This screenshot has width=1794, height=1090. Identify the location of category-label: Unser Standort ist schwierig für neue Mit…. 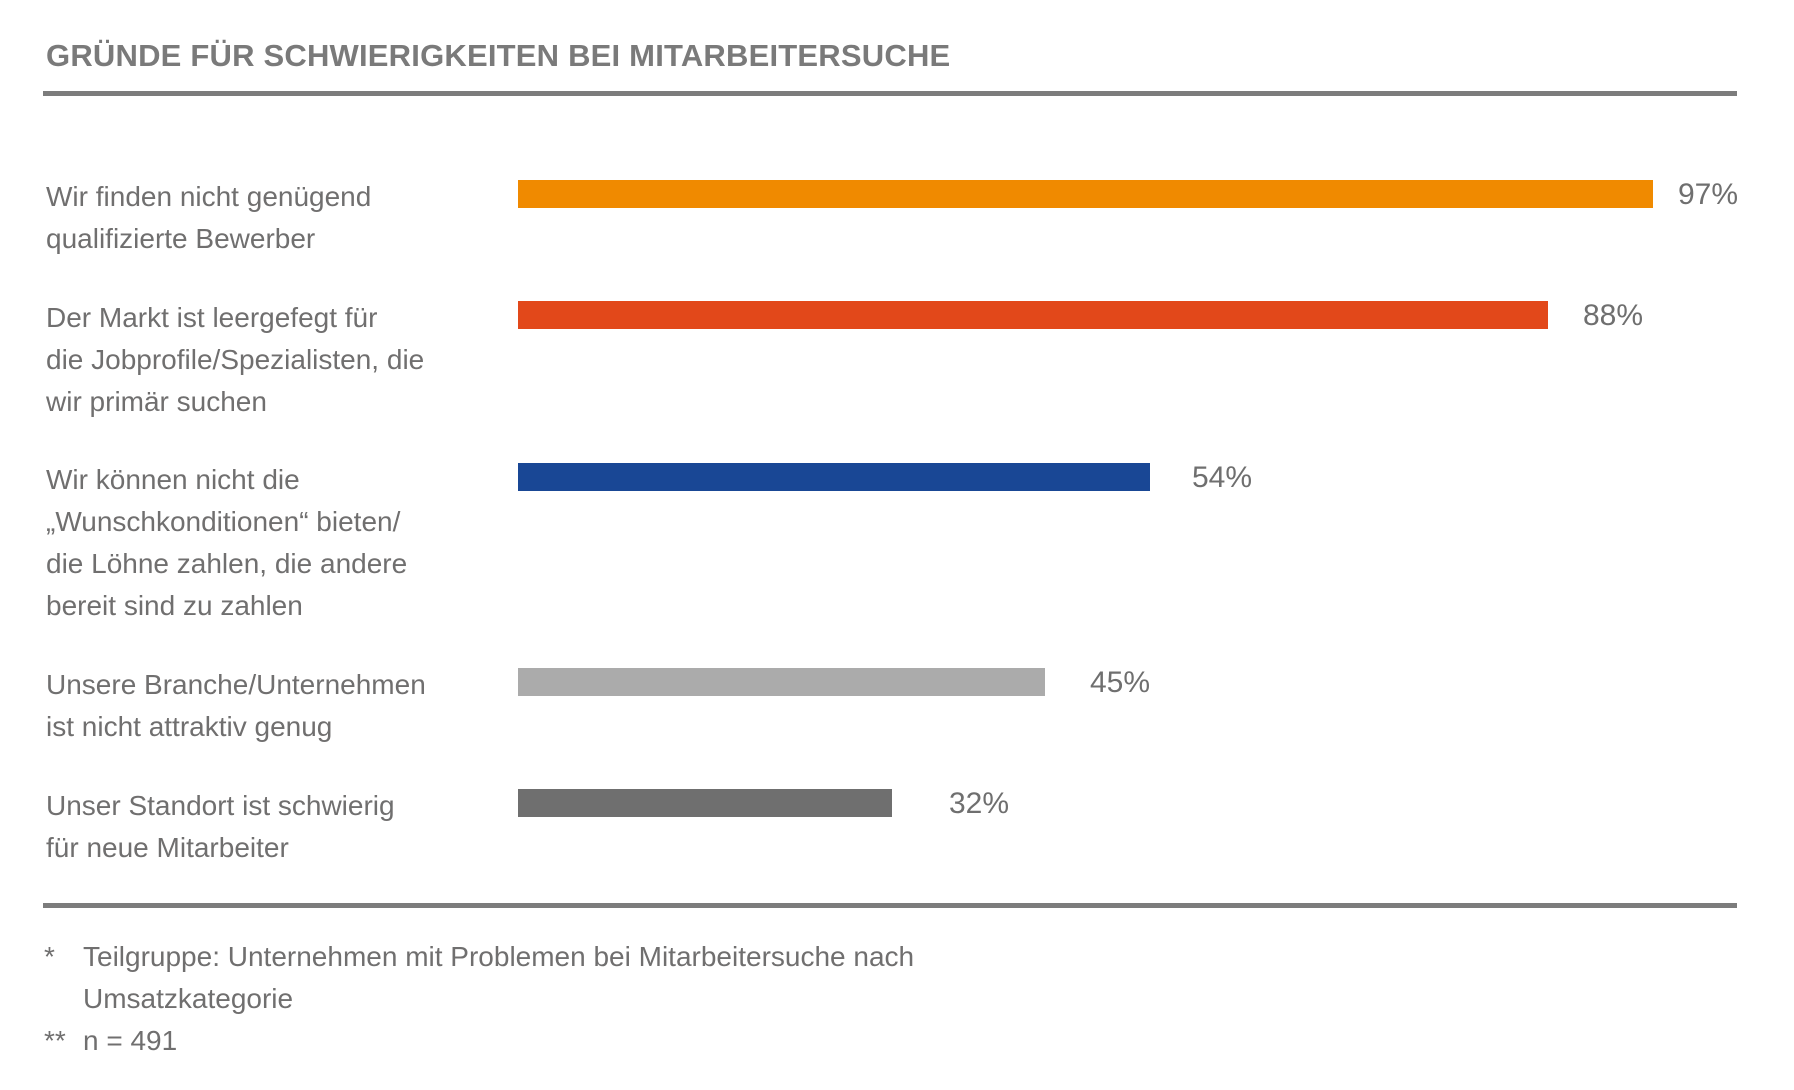
(220, 826).